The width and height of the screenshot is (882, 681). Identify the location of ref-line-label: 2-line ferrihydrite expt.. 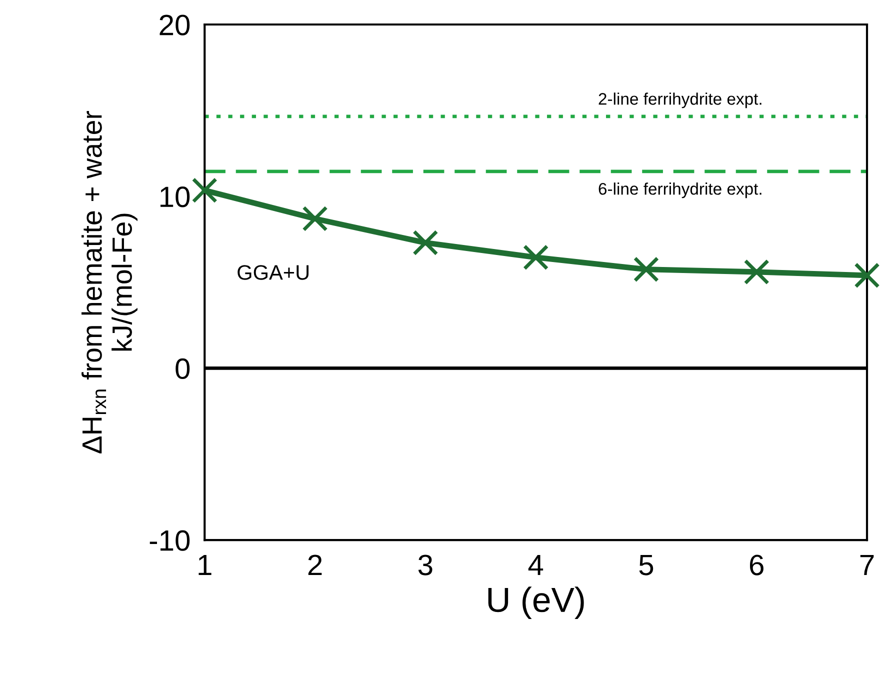
(680, 100).